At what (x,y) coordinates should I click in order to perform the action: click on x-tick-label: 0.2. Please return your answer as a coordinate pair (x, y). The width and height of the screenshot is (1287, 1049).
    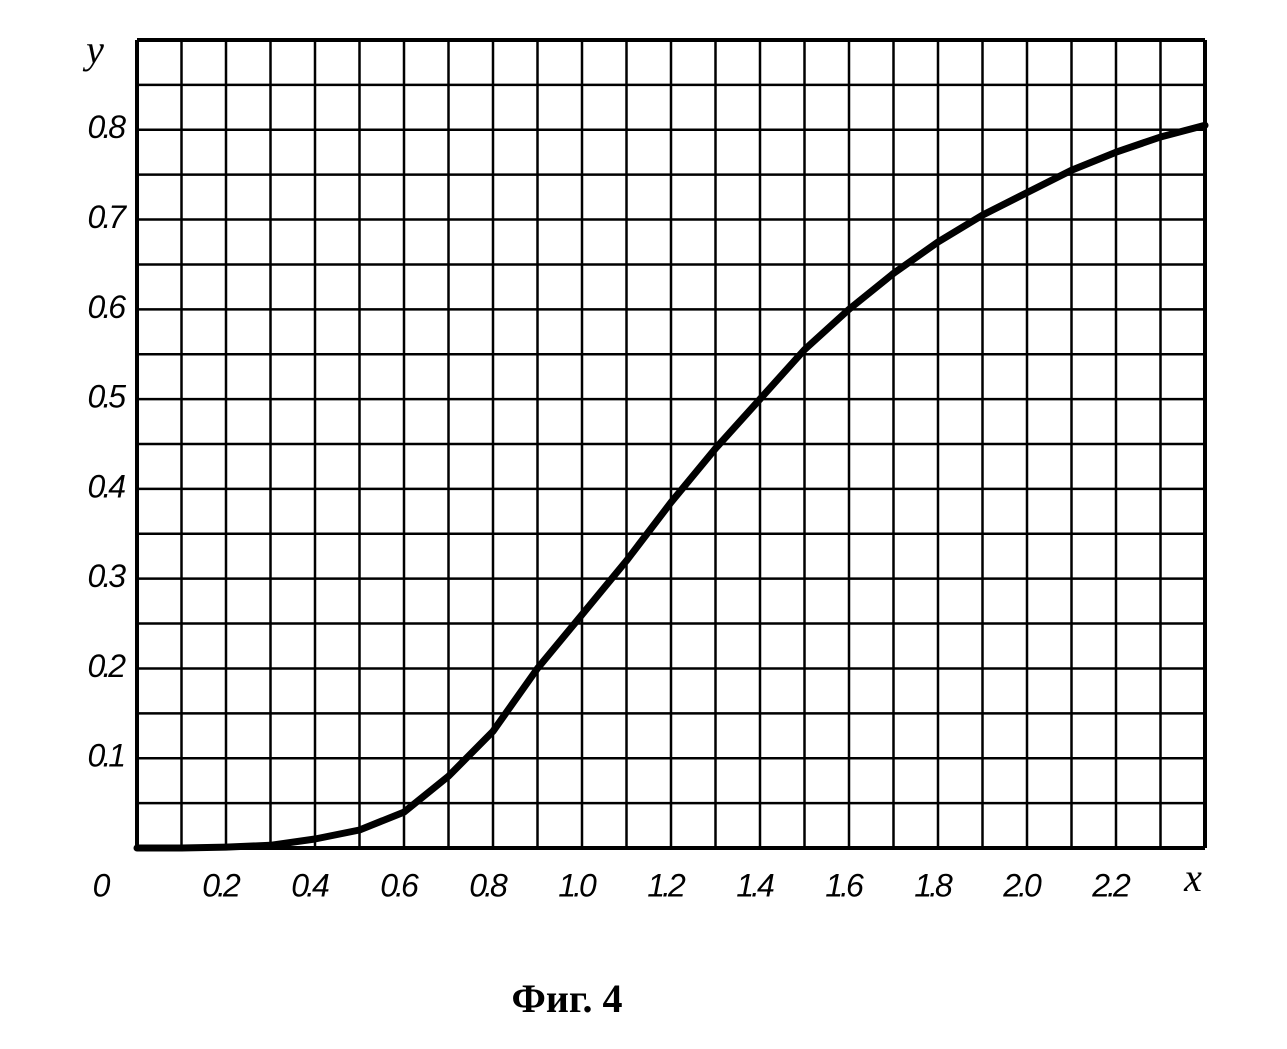
    Looking at the image, I should click on (221, 885).